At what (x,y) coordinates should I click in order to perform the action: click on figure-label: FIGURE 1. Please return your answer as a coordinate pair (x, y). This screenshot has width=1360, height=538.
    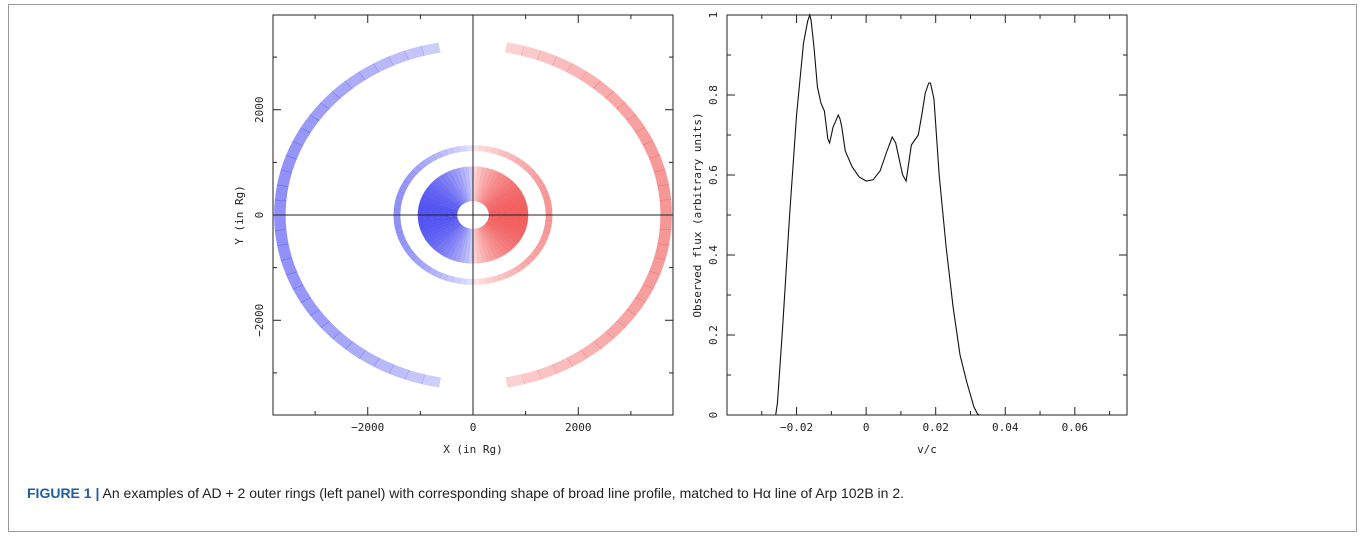
    Looking at the image, I should click on (59, 493).